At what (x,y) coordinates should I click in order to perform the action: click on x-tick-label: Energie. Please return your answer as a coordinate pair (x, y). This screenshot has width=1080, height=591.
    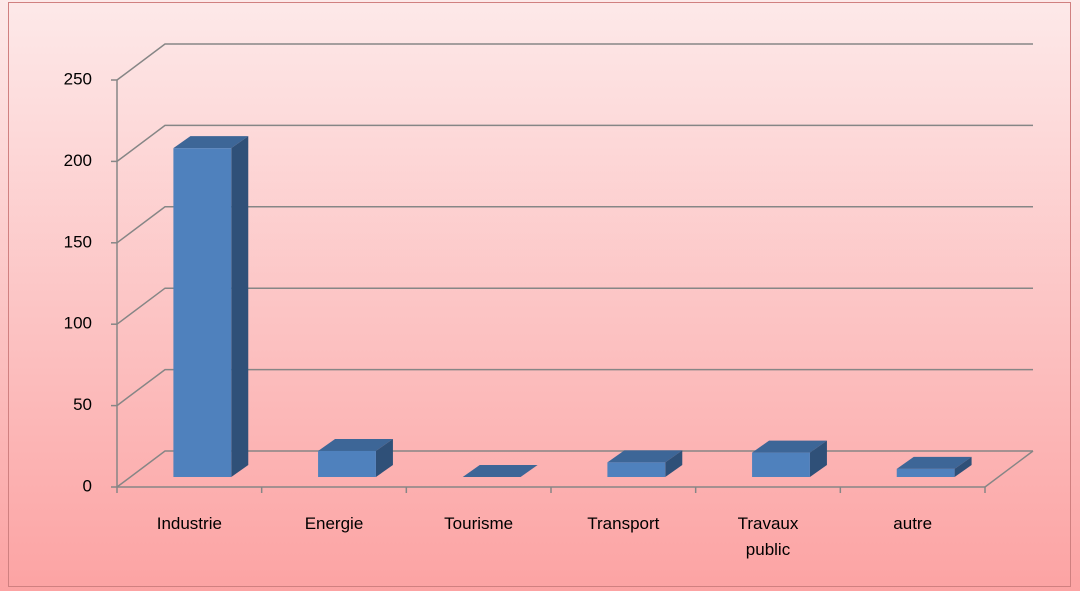
    Looking at the image, I should click on (334, 523).